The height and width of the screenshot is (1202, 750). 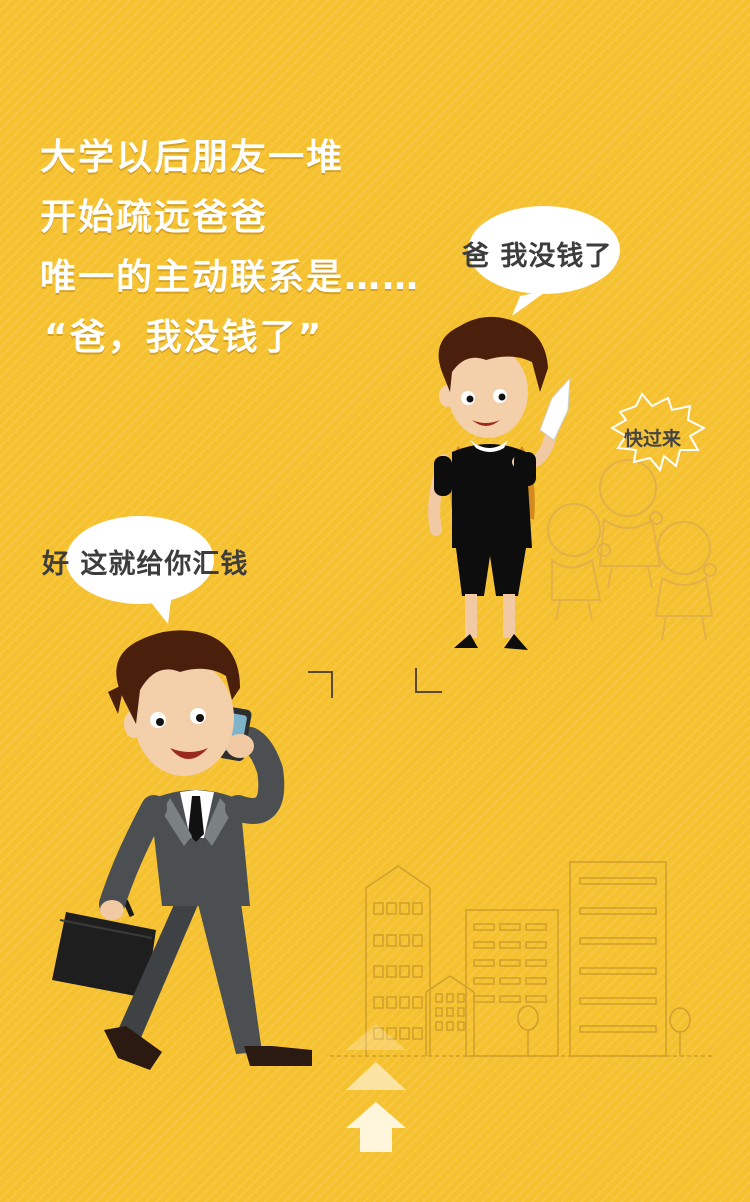 I want to click on city-skyline, so click(x=521, y=959).